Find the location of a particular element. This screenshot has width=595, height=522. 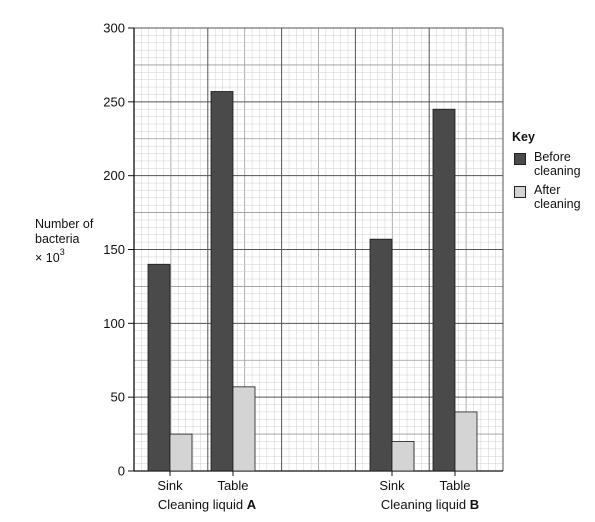

legend-item-before: Before cleaning is located at coordinates (546, 164).